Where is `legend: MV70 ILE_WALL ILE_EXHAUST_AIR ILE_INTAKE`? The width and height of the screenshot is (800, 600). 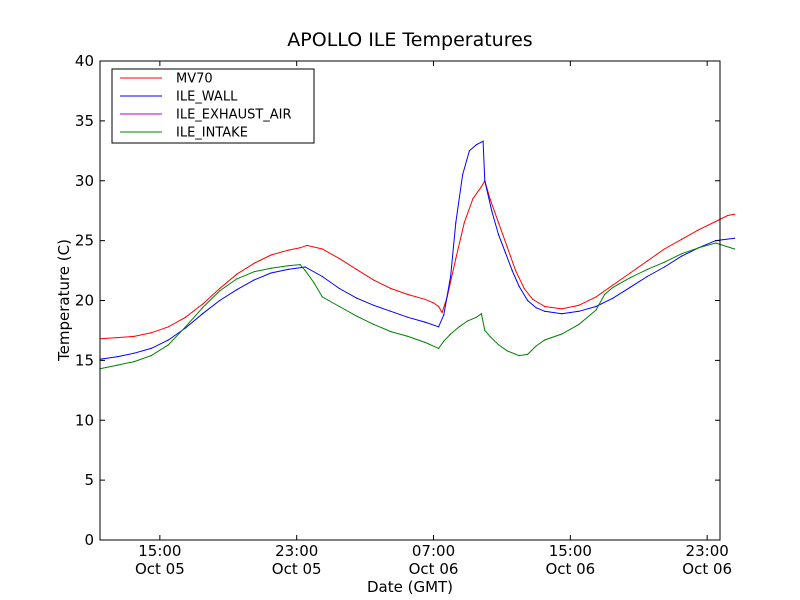
legend: MV70 ILE_WALL ILE_EXHAUST_AIR ILE_INTAKE is located at coordinates (213, 106).